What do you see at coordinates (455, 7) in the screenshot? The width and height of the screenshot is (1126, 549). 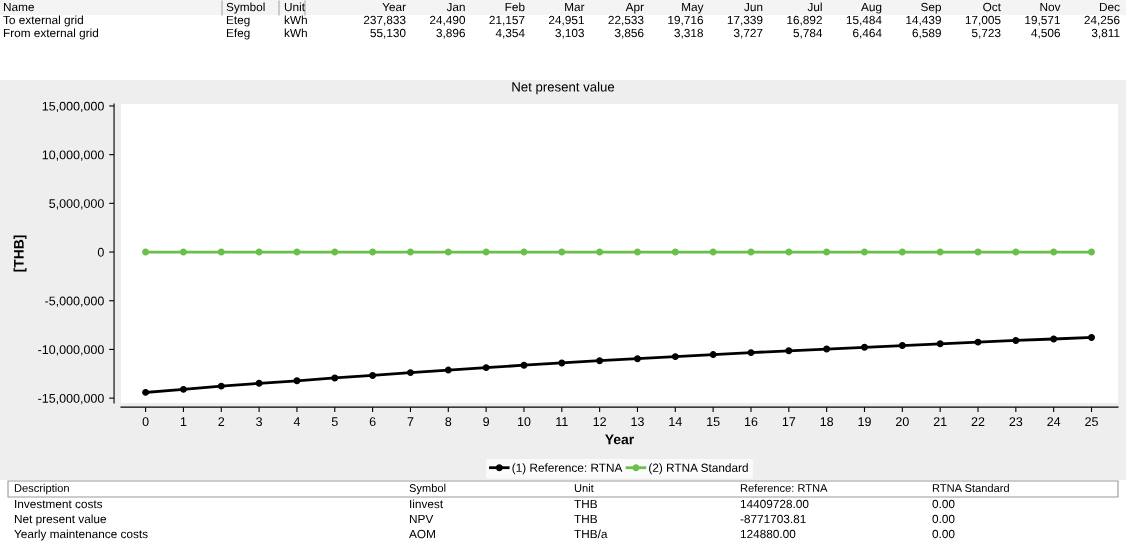 I see `text: Jan` at bounding box center [455, 7].